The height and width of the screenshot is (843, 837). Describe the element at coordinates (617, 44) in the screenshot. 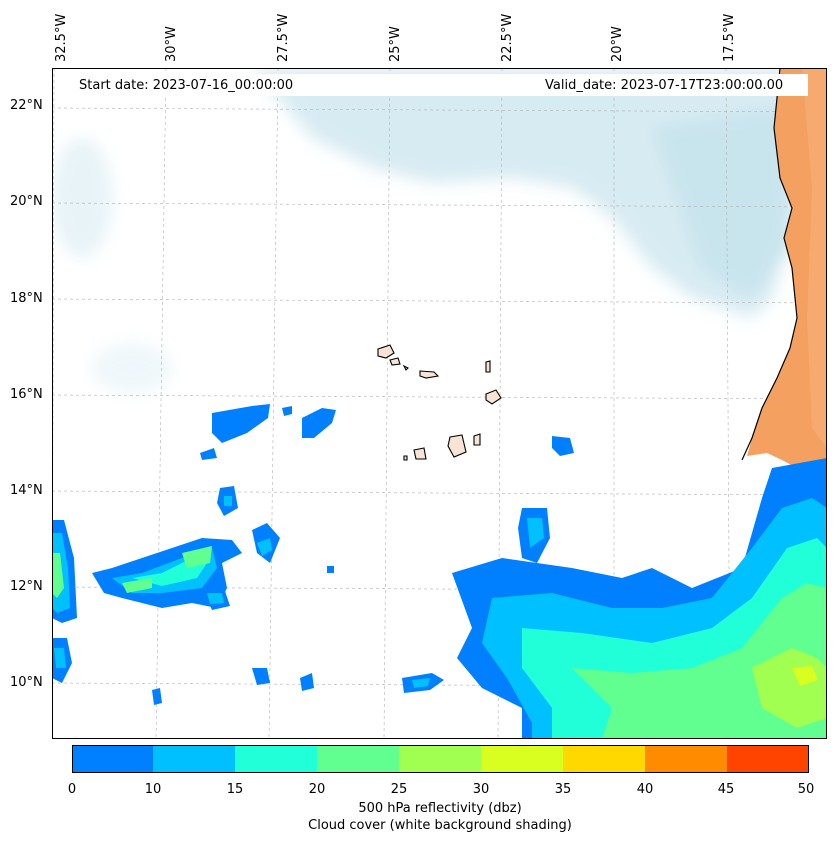

I see `lon-label-20W: 20°W` at that location.